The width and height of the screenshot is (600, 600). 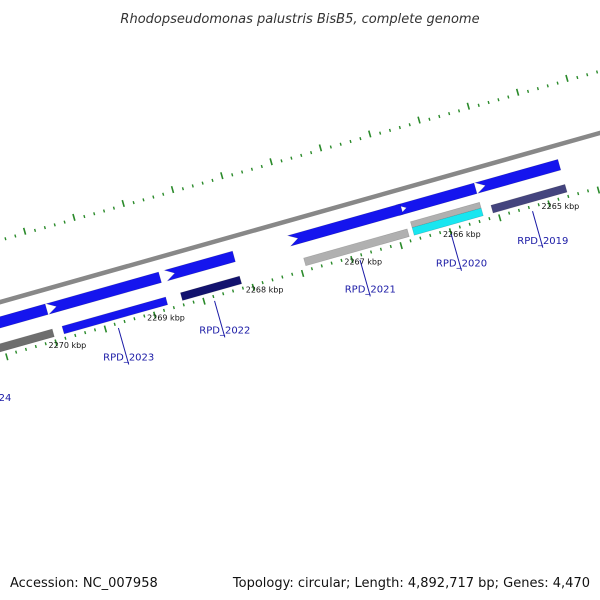 What do you see at coordinates (363, 262) in the screenshot?
I see `scale-label: 2267 kbp` at bounding box center [363, 262].